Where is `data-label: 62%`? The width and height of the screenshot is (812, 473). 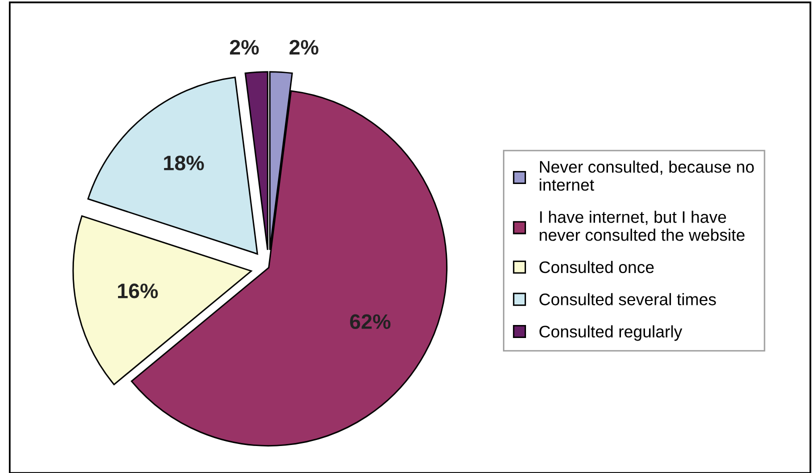
data-label: 62% is located at coordinates (370, 322).